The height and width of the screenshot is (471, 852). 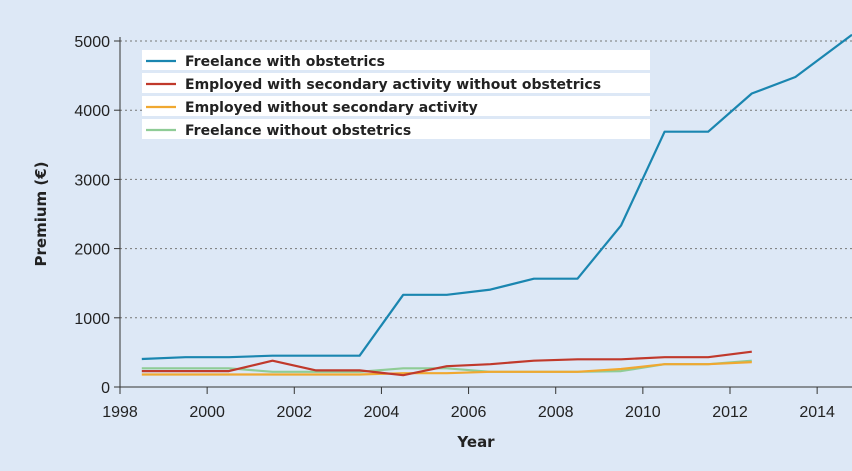 I want to click on x-tick-label: 2012, so click(x=730, y=412).